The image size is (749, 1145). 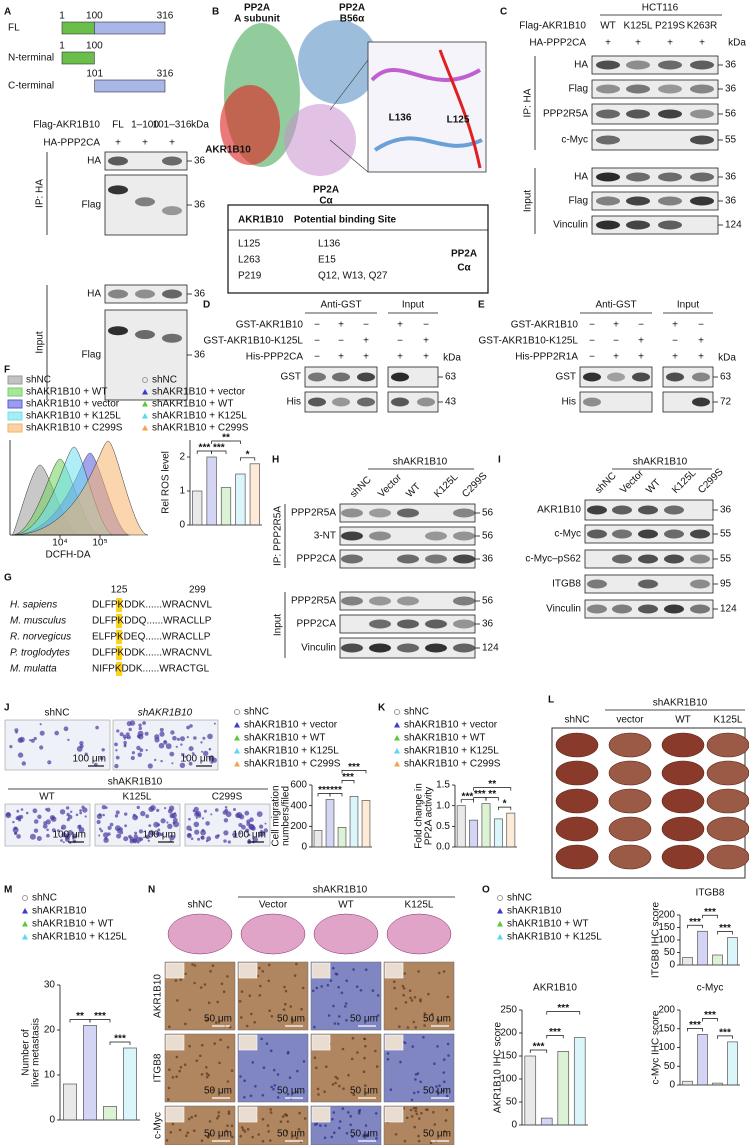 I want to click on legend-label: shAKR1B10 + C299S, so click(x=74, y=428).